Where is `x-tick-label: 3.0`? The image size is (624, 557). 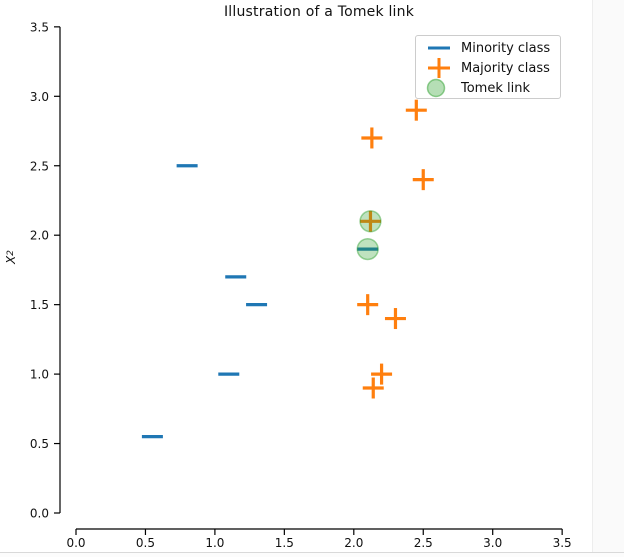 x-tick-label: 3.0 is located at coordinates (492, 543).